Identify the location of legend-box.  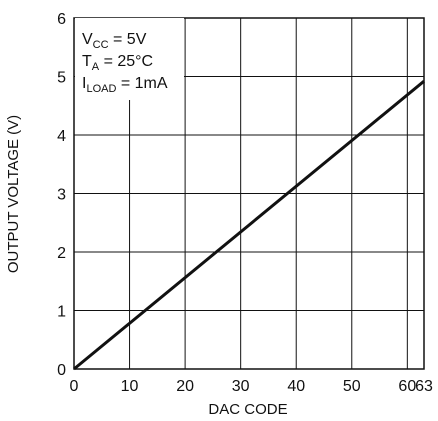
(129, 59).